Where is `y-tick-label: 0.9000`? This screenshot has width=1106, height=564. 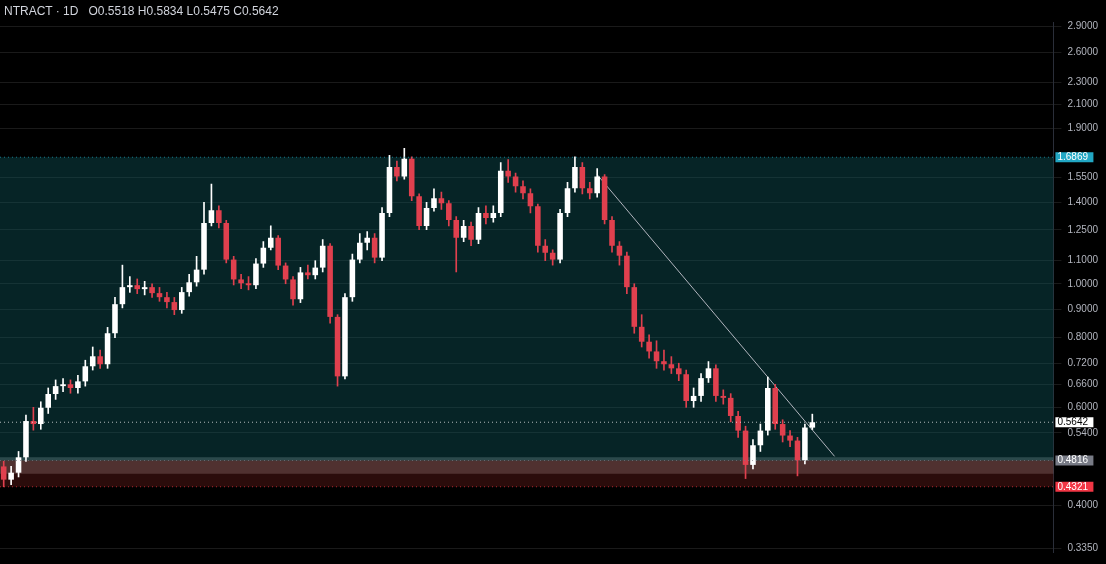 y-tick-label: 0.9000 is located at coordinates (1083, 308).